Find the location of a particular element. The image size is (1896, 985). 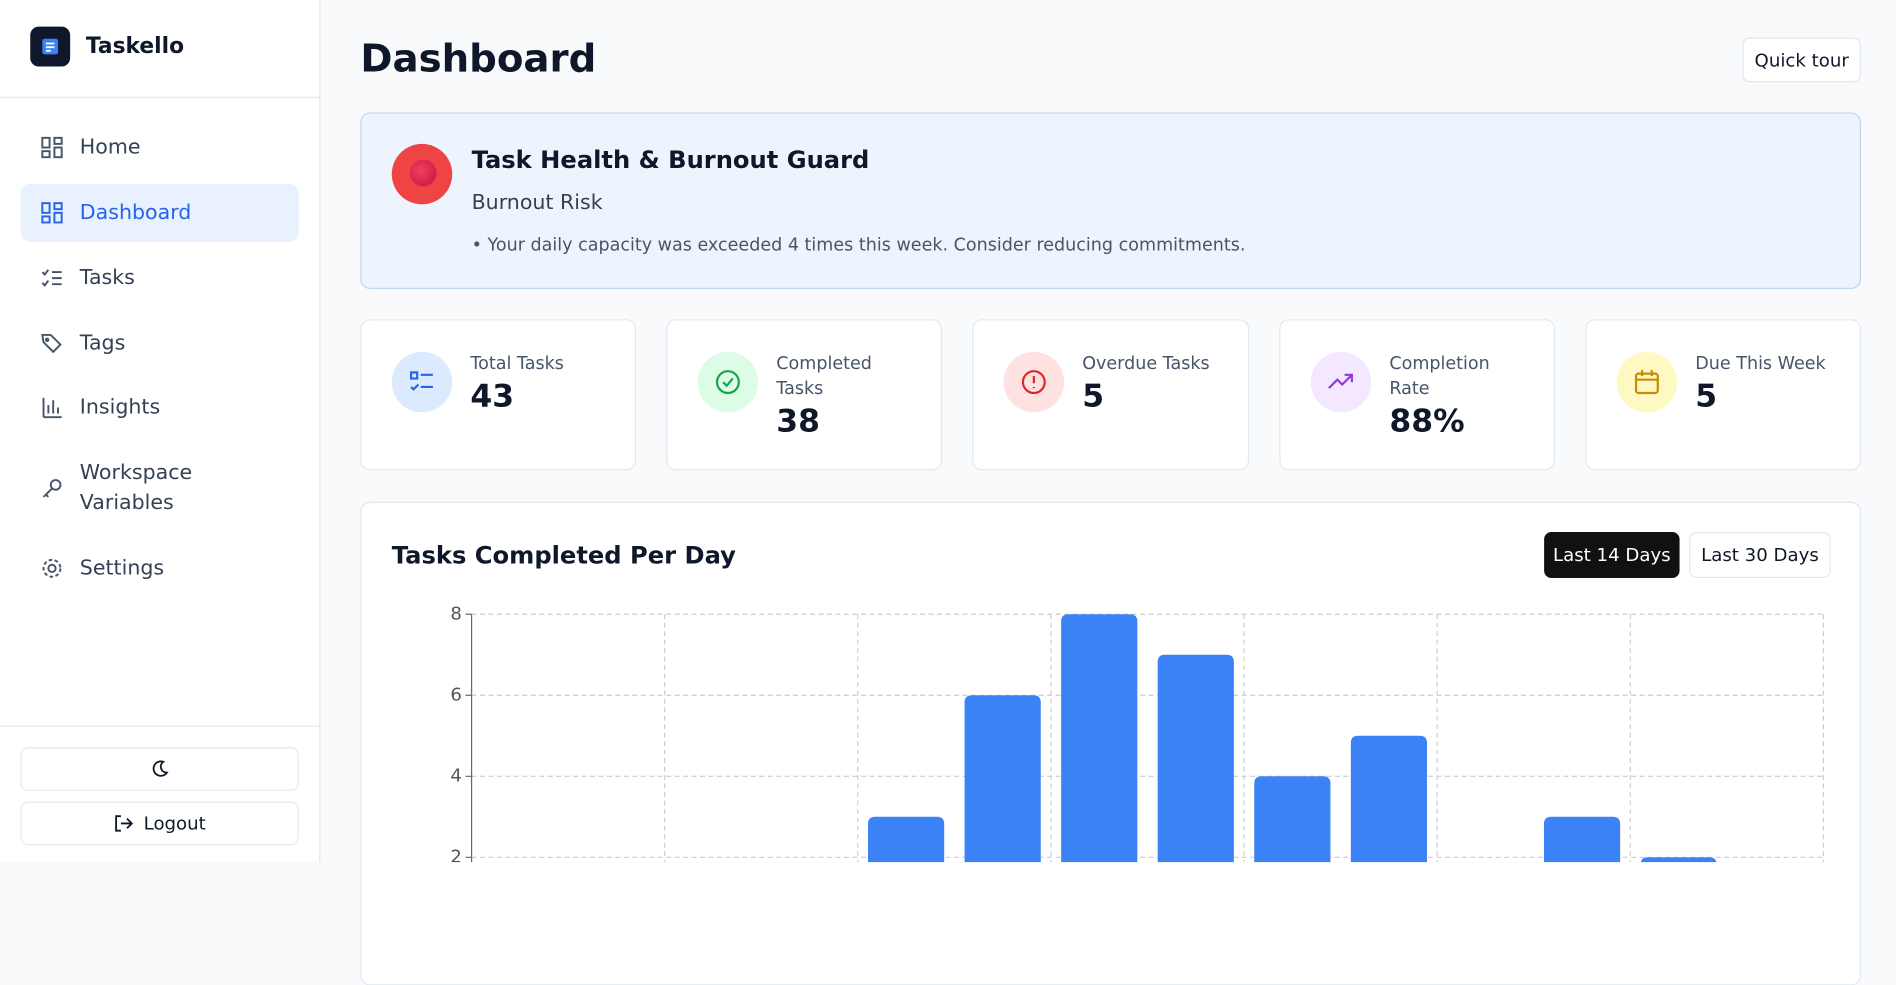

nav-label: Dashboard is located at coordinates (135, 212).